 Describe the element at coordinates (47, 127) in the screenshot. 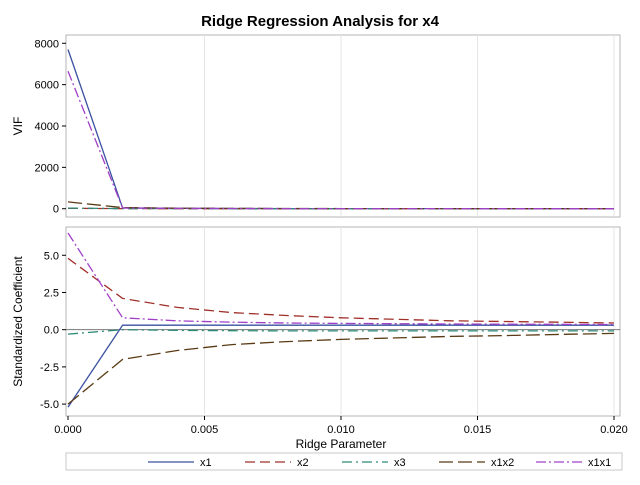

I see `y-tick-label: 4000` at that location.